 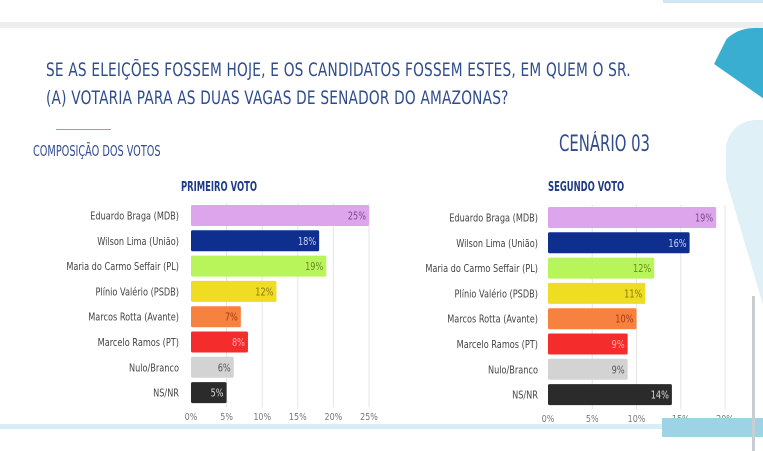 What do you see at coordinates (219, 187) in the screenshot?
I see `chart-title-first-vote: PRIMEIRO VOTO` at bounding box center [219, 187].